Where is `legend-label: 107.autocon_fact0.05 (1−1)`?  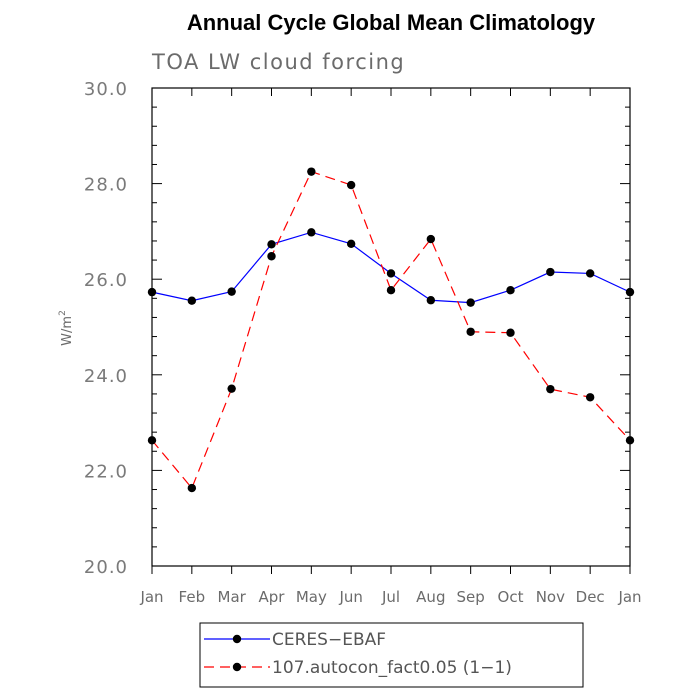 legend-label: 107.autocon_fact0.05 (1−1) is located at coordinates (392, 668).